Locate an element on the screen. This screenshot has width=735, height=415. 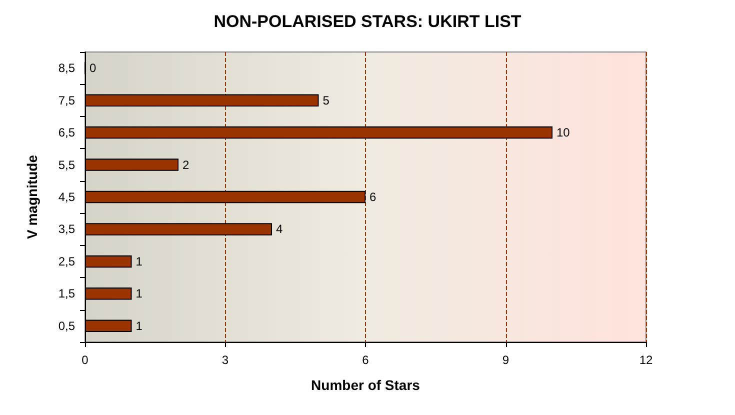
y-tick-label: 7,5 is located at coordinates (67, 100).